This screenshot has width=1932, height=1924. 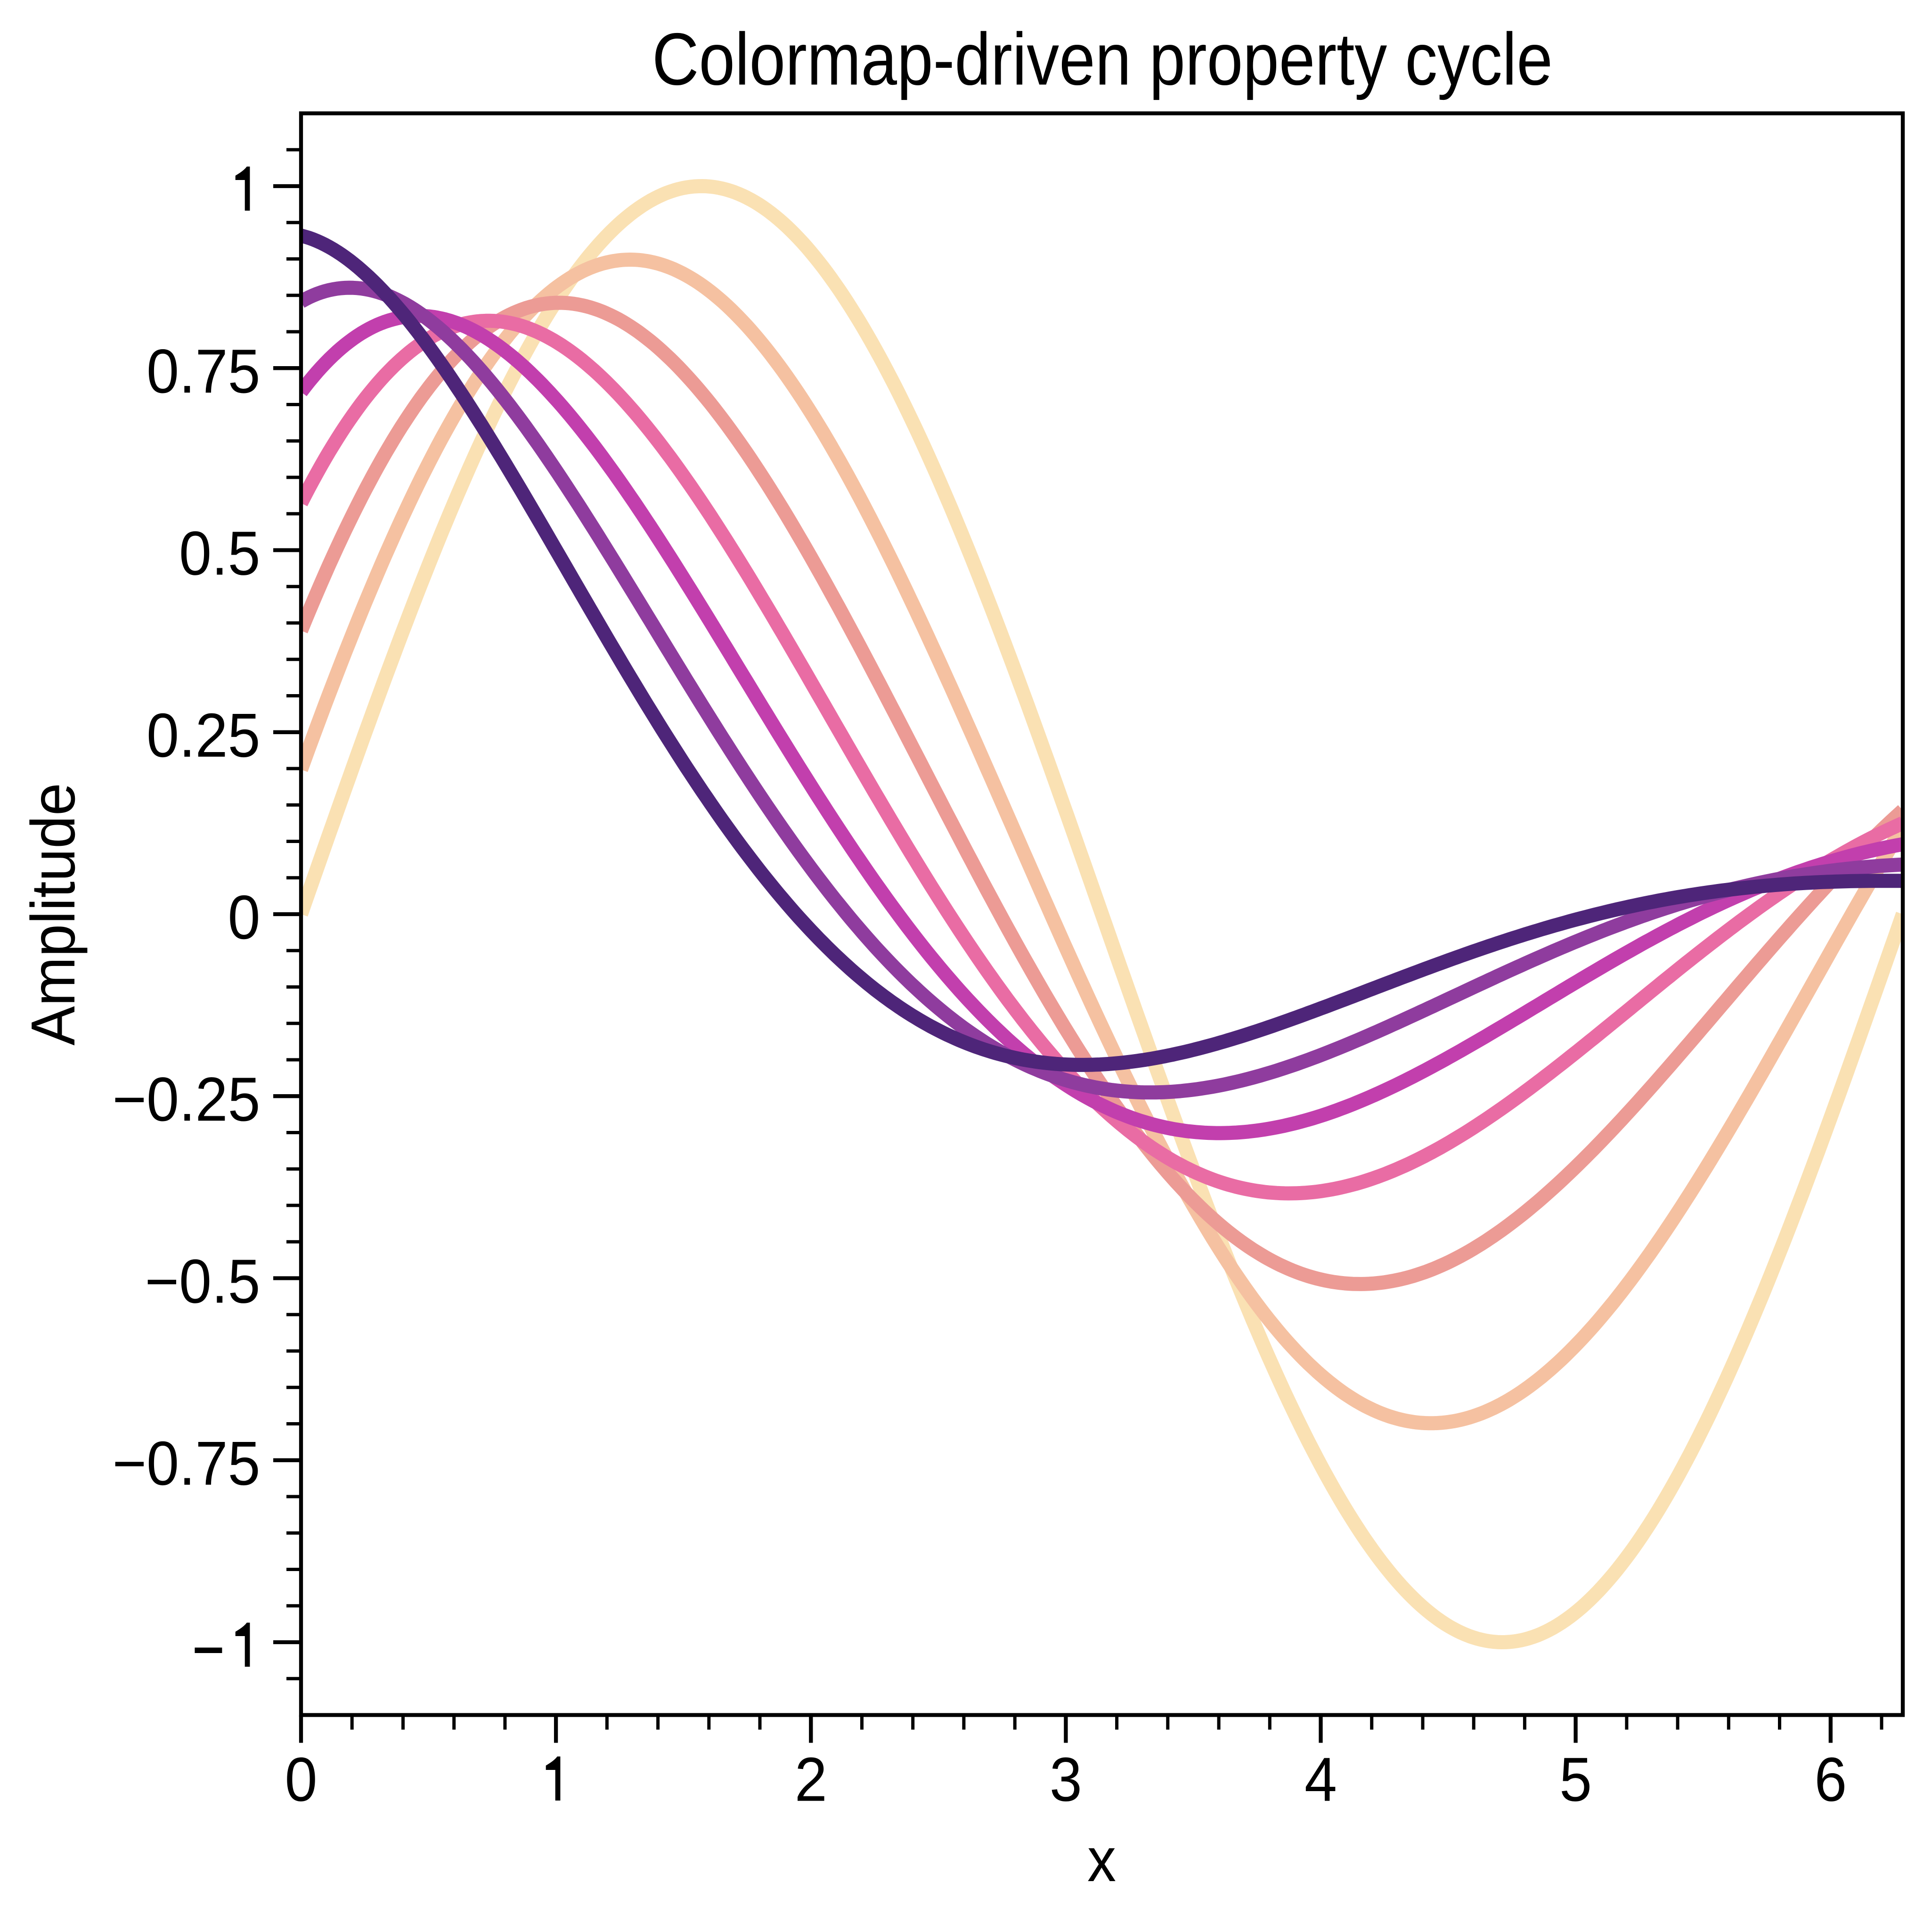 I want to click on svg-text: Amplitude, so click(x=53, y=914).